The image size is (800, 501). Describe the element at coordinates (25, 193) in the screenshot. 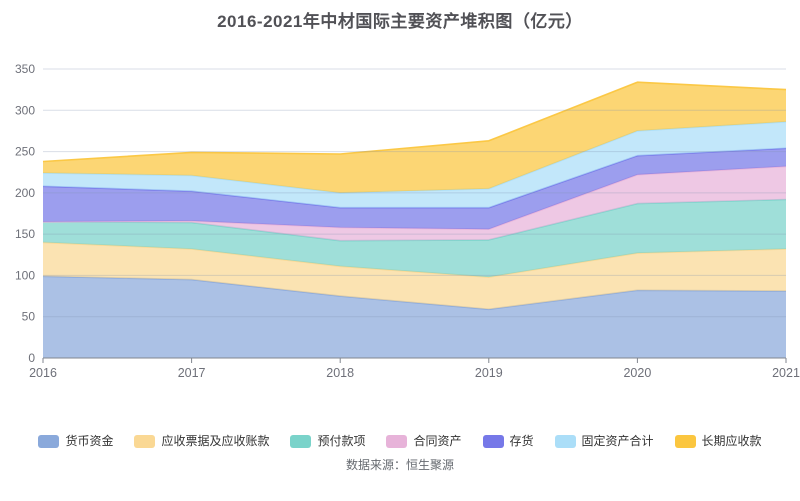

I see `y-tick-label: 200` at that location.